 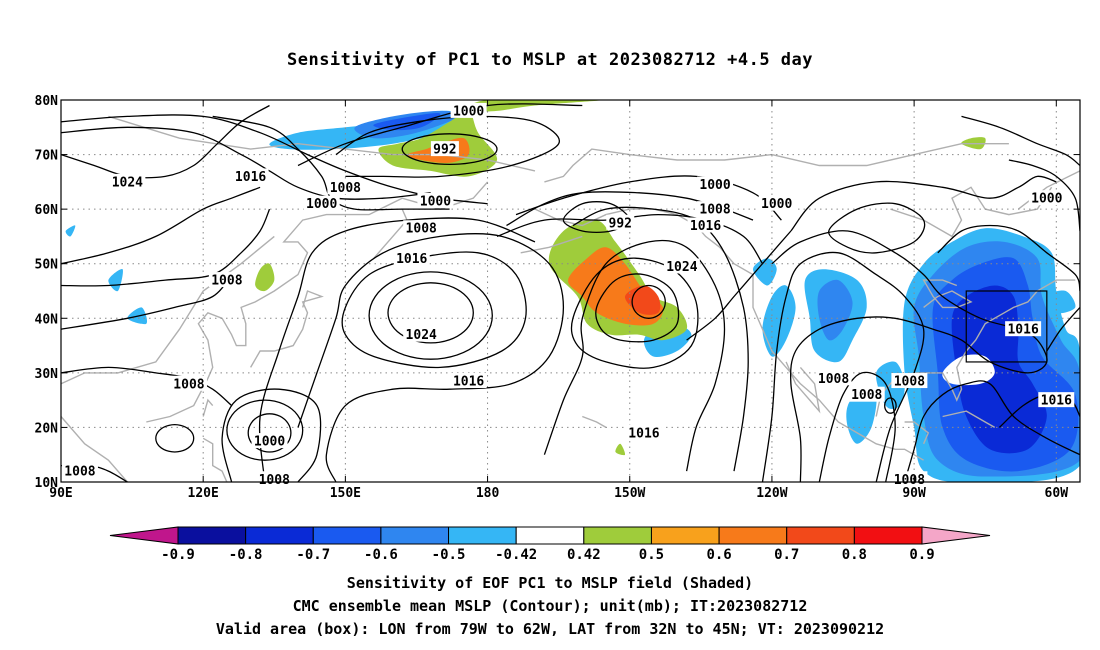 I want to click on coast-hawaii, so click(x=594, y=422).